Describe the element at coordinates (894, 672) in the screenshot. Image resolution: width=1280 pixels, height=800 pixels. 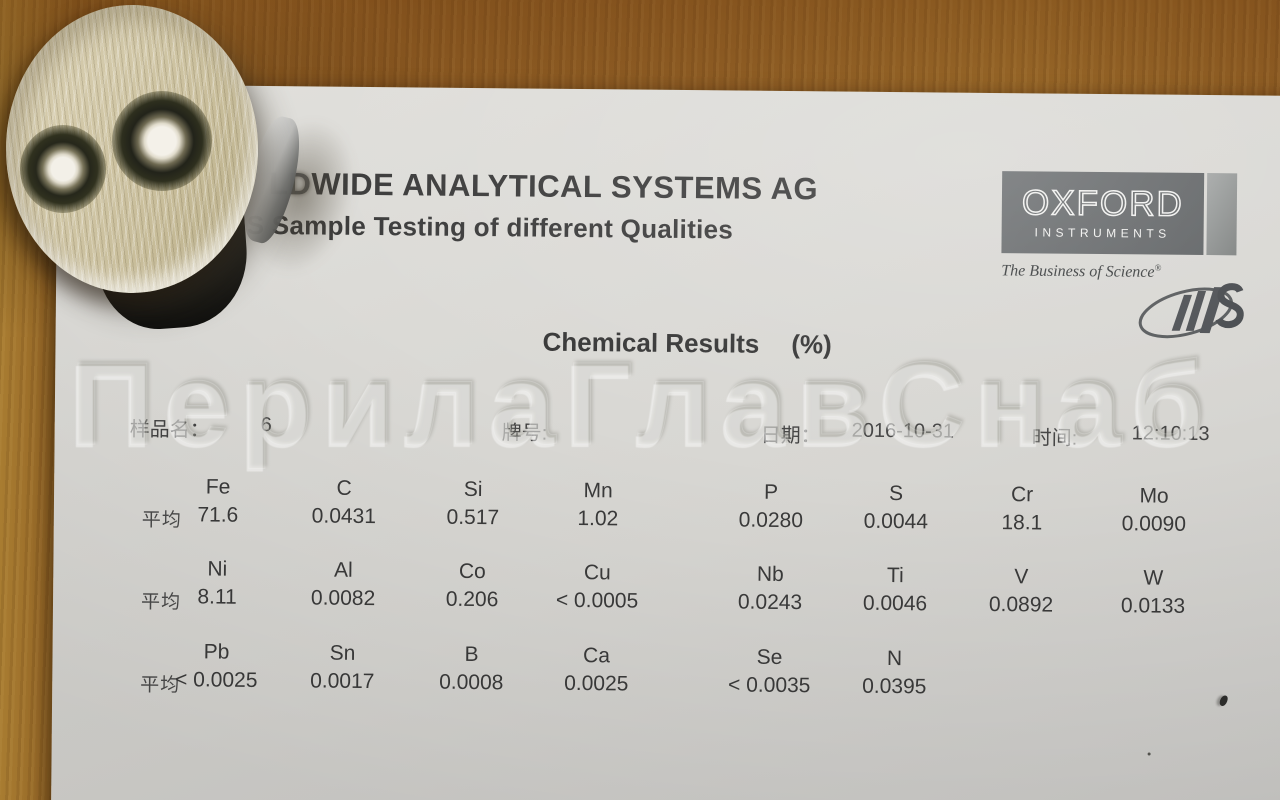
I see `table-cell: N 0.0395` at that location.